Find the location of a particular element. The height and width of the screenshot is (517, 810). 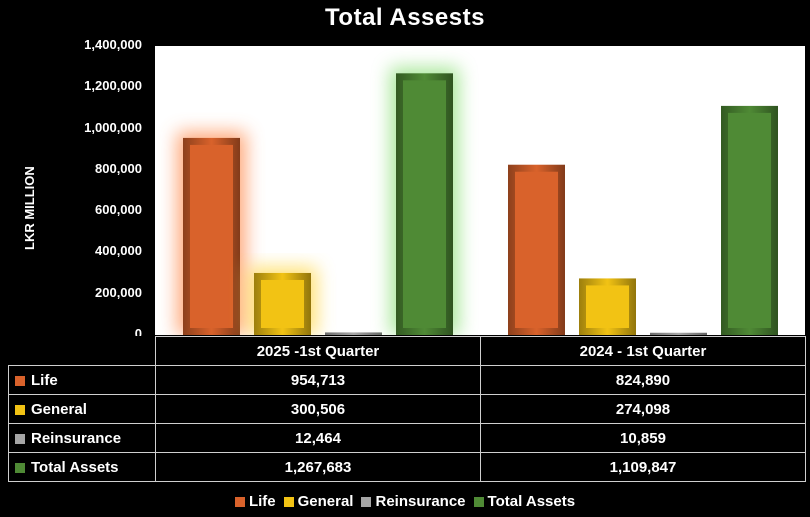

data-table-row: General 300,506 274,098 is located at coordinates (407, 409).